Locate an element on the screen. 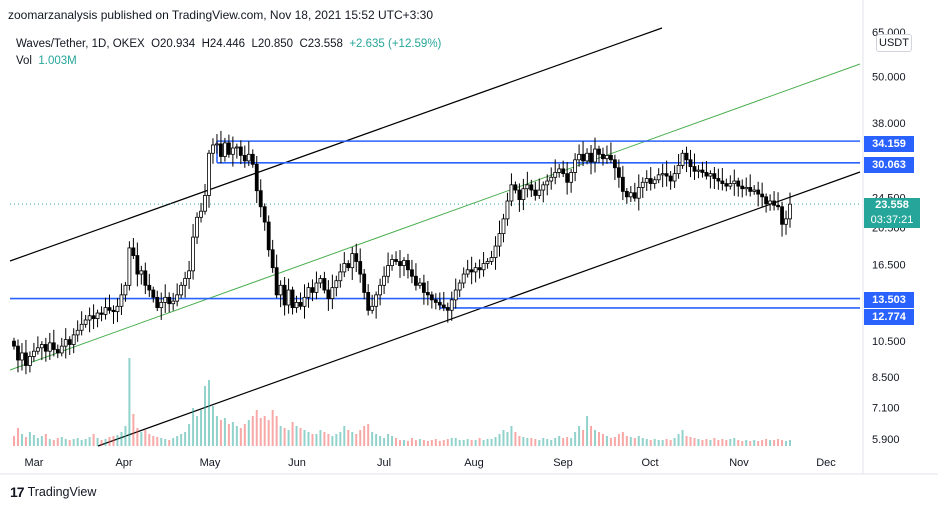 The image size is (938, 509). time-tick-label: Dec is located at coordinates (826, 463).